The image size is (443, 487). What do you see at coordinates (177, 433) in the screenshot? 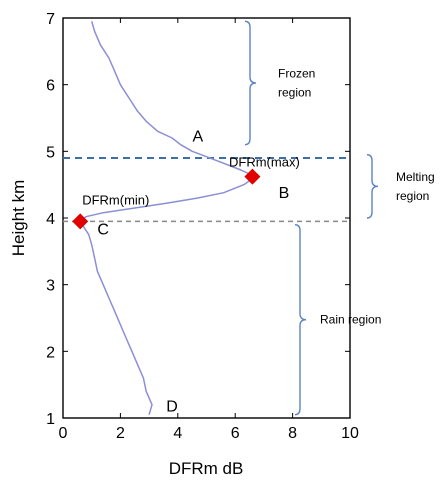
I see `x-tick-label: 4` at bounding box center [177, 433].